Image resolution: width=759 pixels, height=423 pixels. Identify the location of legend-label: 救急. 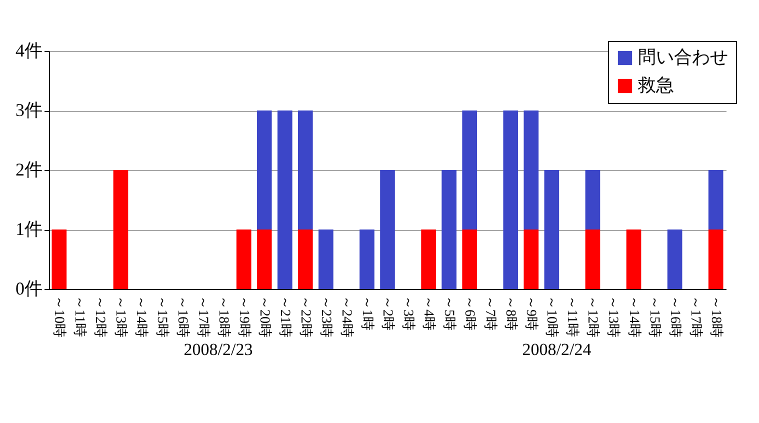
(655, 85).